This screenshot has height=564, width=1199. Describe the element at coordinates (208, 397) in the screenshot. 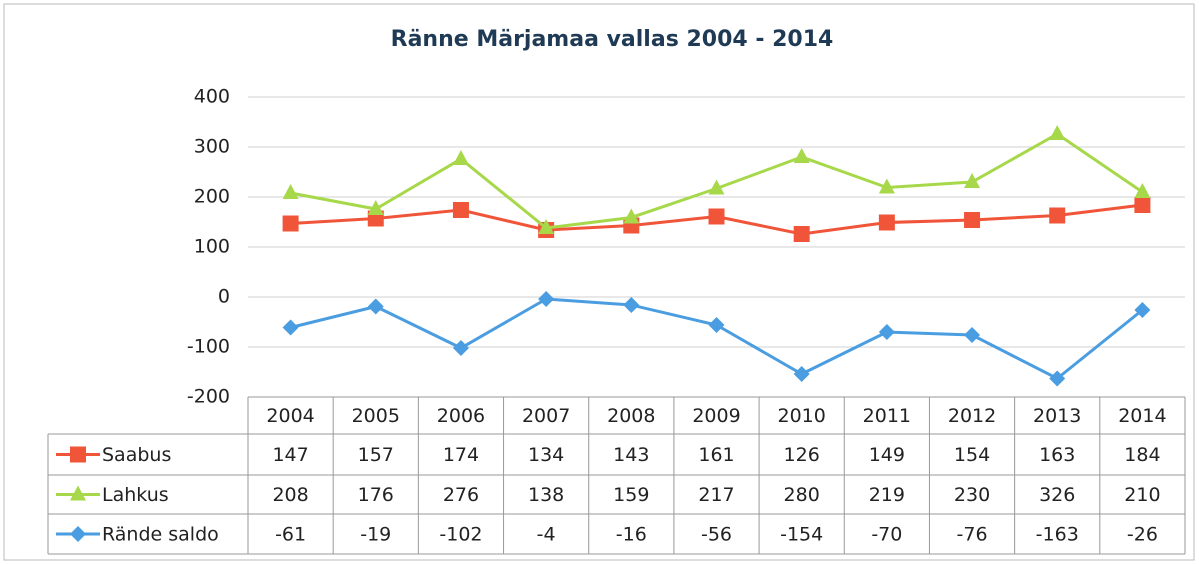

I see `y-tick-label: -200` at that location.